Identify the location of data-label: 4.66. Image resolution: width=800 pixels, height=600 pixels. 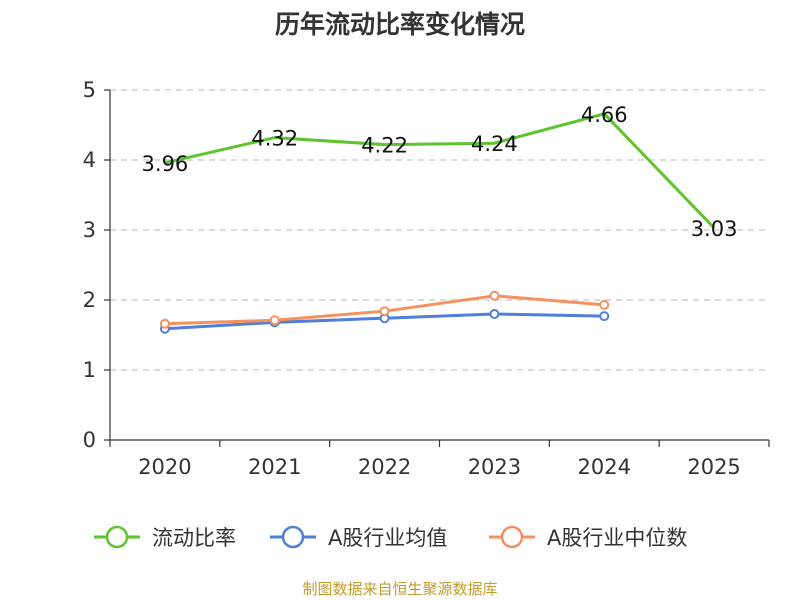
(604, 115).